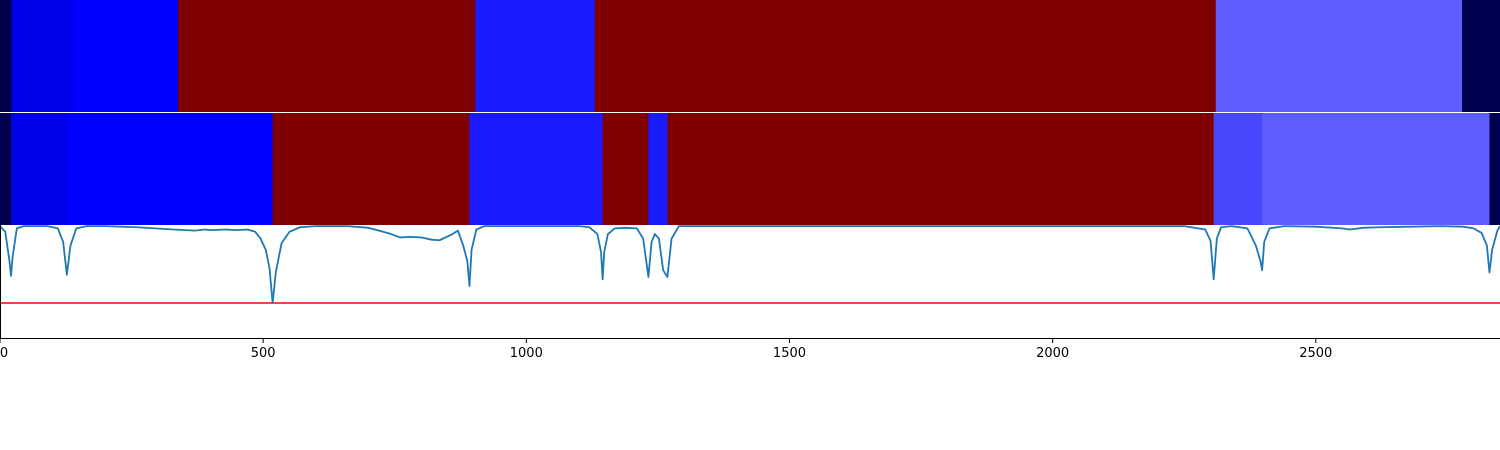 Image resolution: width=1500 pixels, height=450 pixels. I want to click on x-tick-label-2: 1000, so click(526, 353).